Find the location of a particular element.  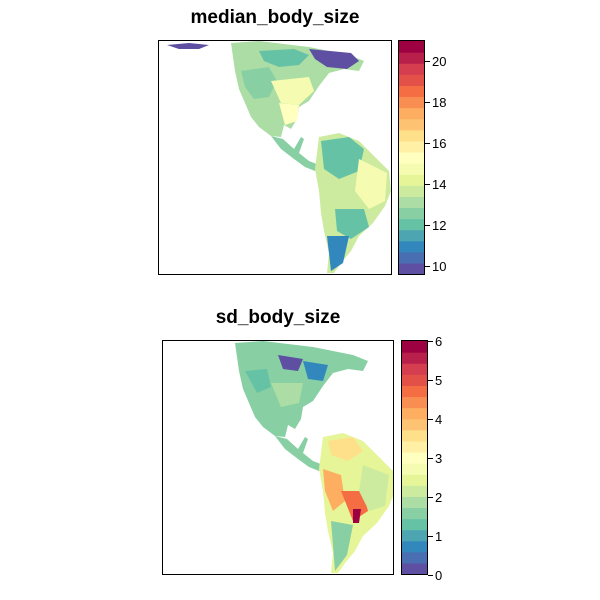

arctic-region is located at coordinates (334, 59).